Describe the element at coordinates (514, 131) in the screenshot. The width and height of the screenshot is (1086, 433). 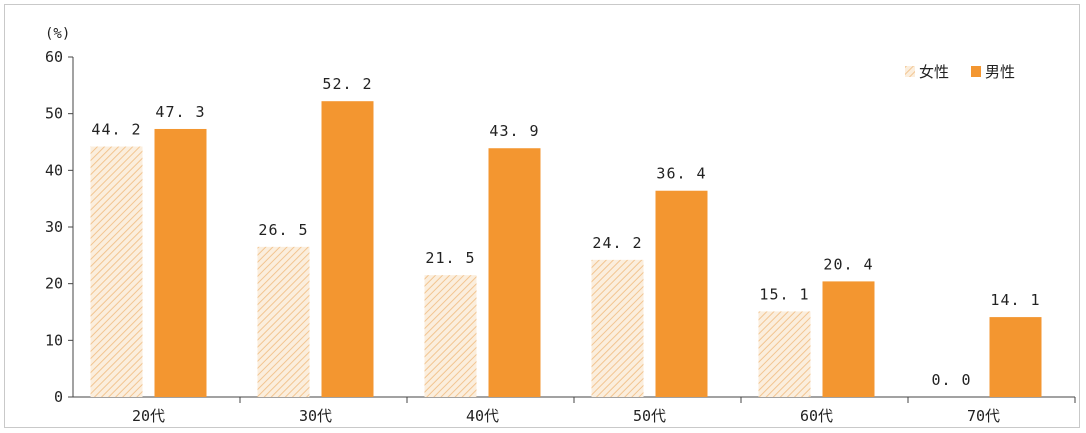
I see `data-label-male: 43. 9` at that location.